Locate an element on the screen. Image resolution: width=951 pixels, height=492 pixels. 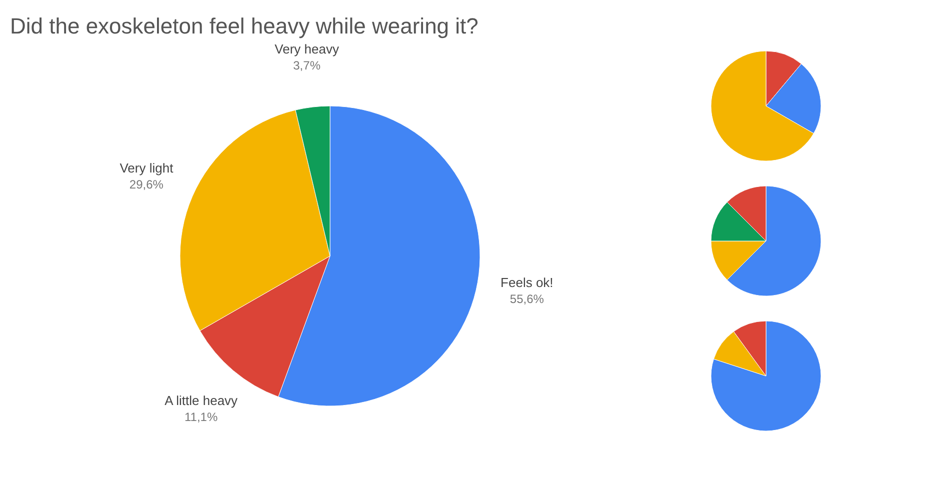
slice-label: Feels ok! is located at coordinates (527, 282).